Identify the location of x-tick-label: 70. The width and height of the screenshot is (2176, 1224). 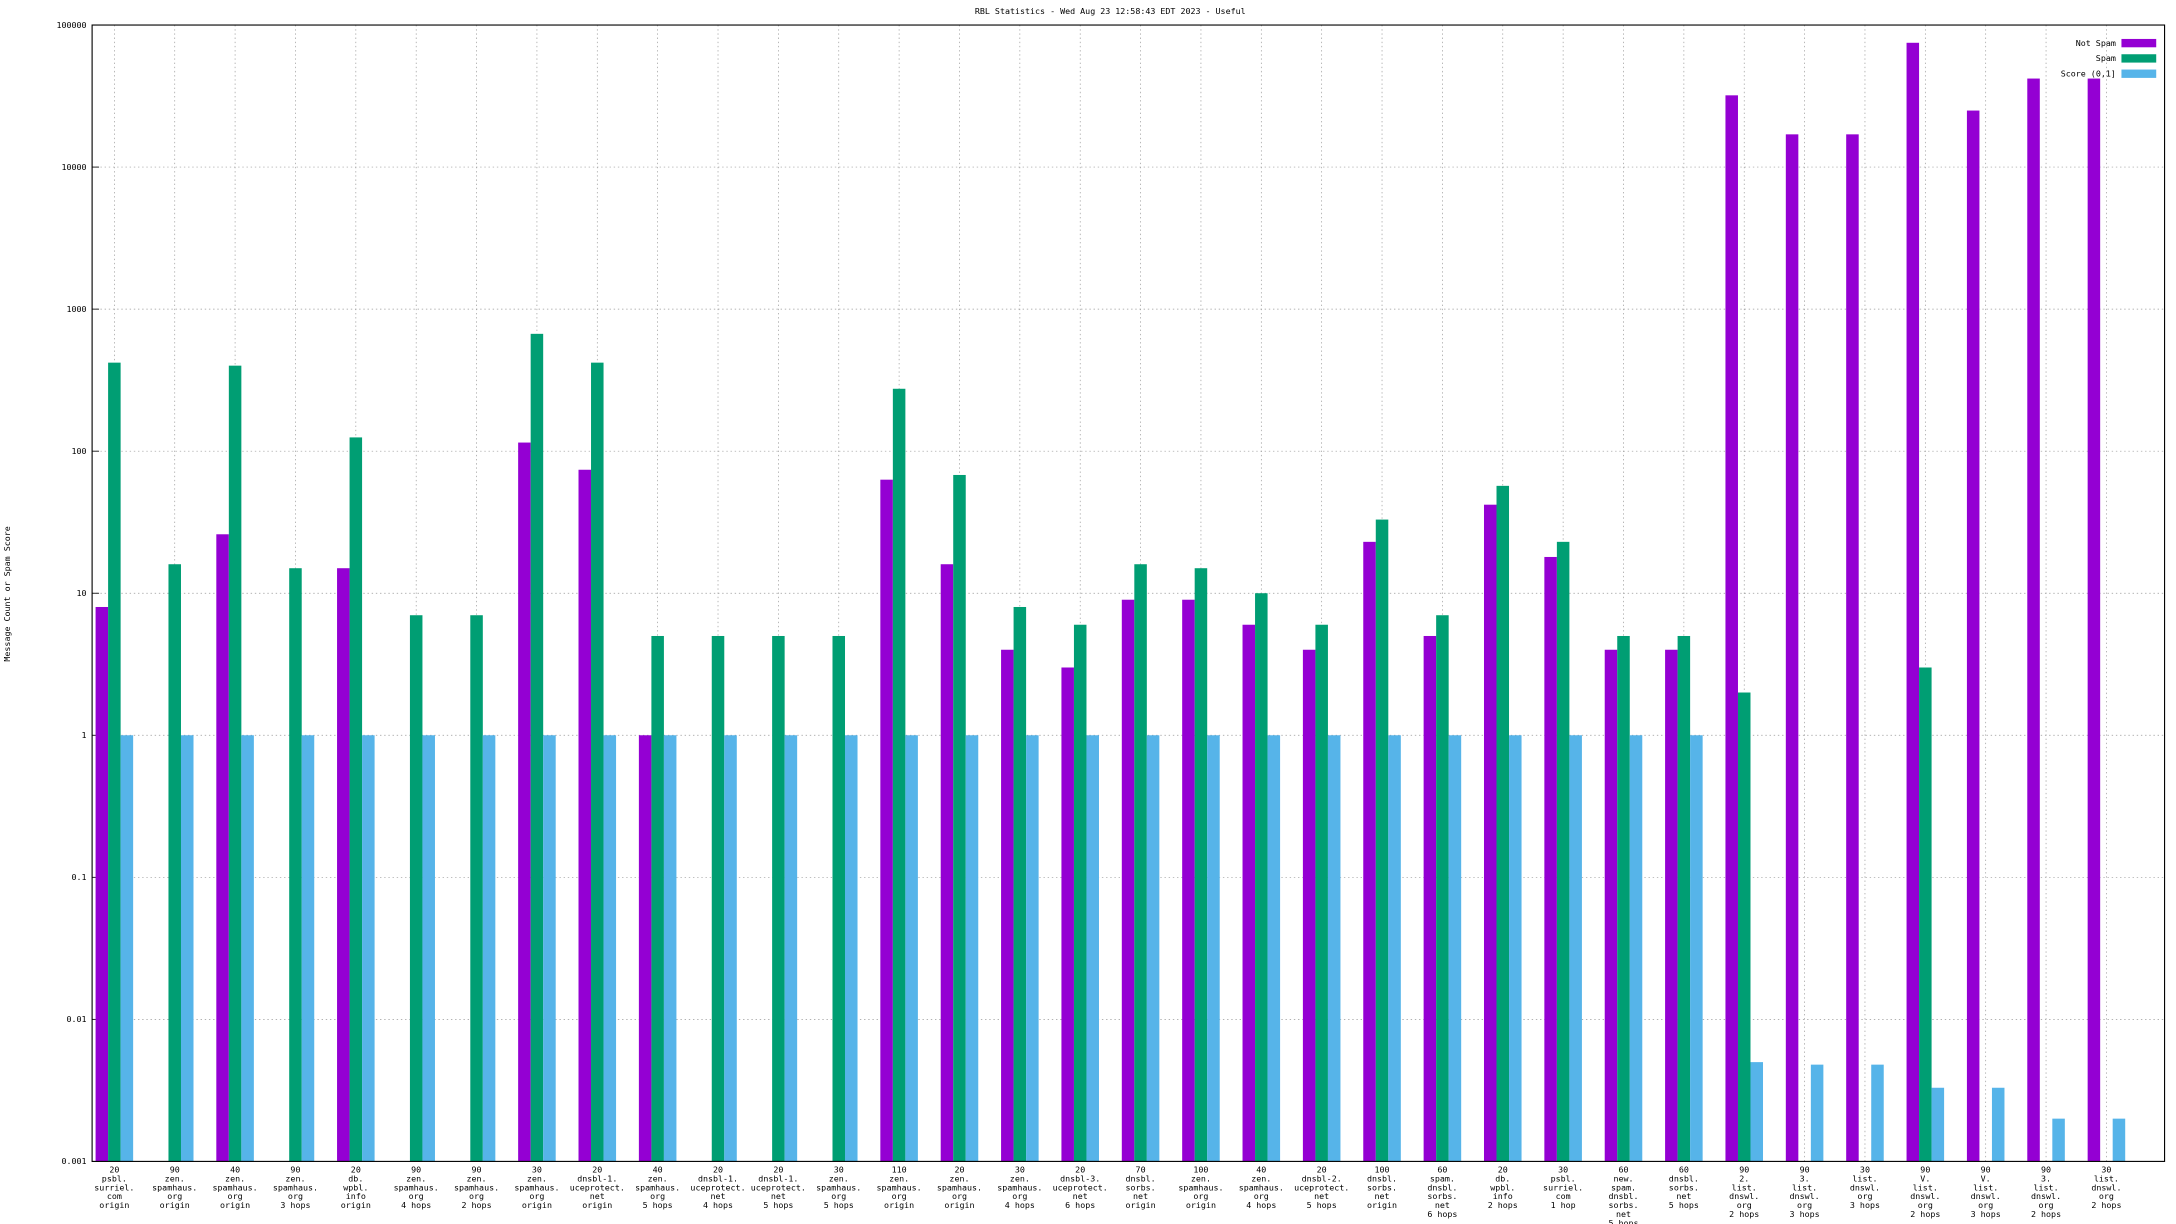
(1141, 1170).